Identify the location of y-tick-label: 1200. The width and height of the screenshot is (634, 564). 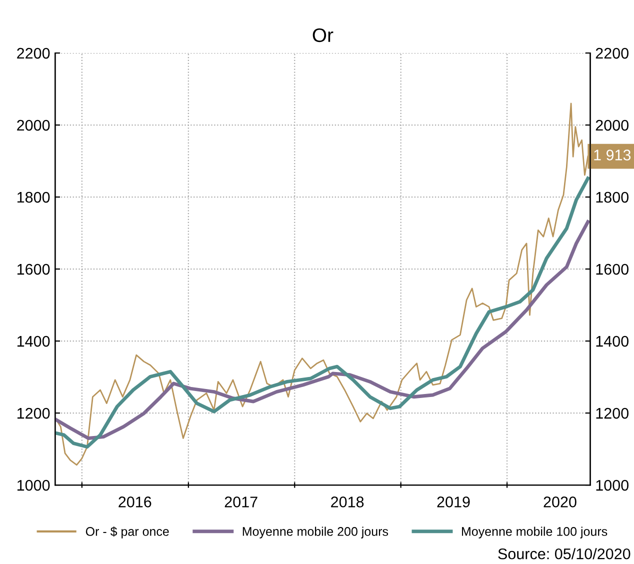
(33, 413).